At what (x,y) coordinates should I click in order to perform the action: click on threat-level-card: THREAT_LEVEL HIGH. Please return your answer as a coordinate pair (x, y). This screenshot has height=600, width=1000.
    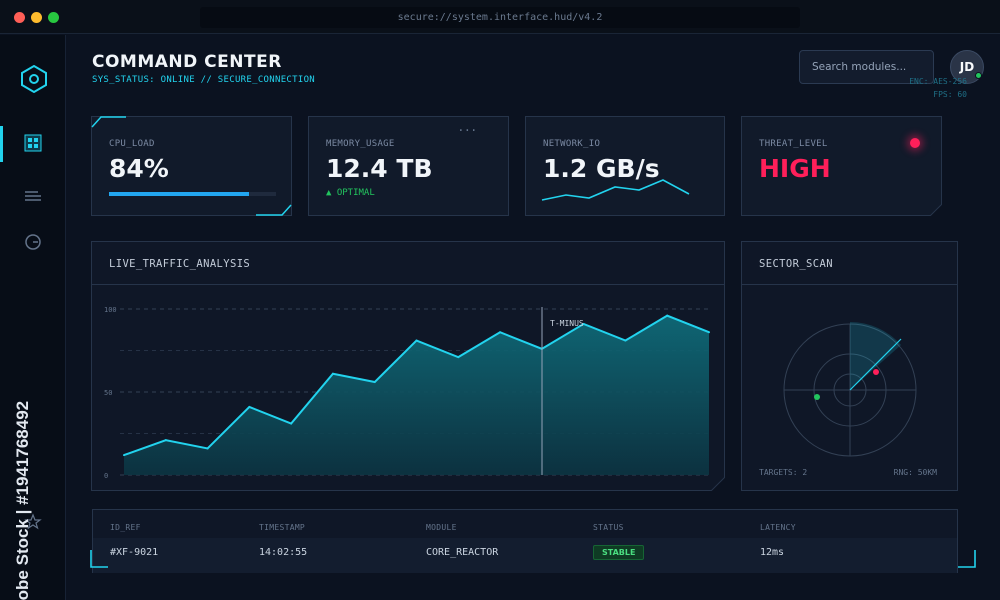
    Looking at the image, I should click on (841, 166).